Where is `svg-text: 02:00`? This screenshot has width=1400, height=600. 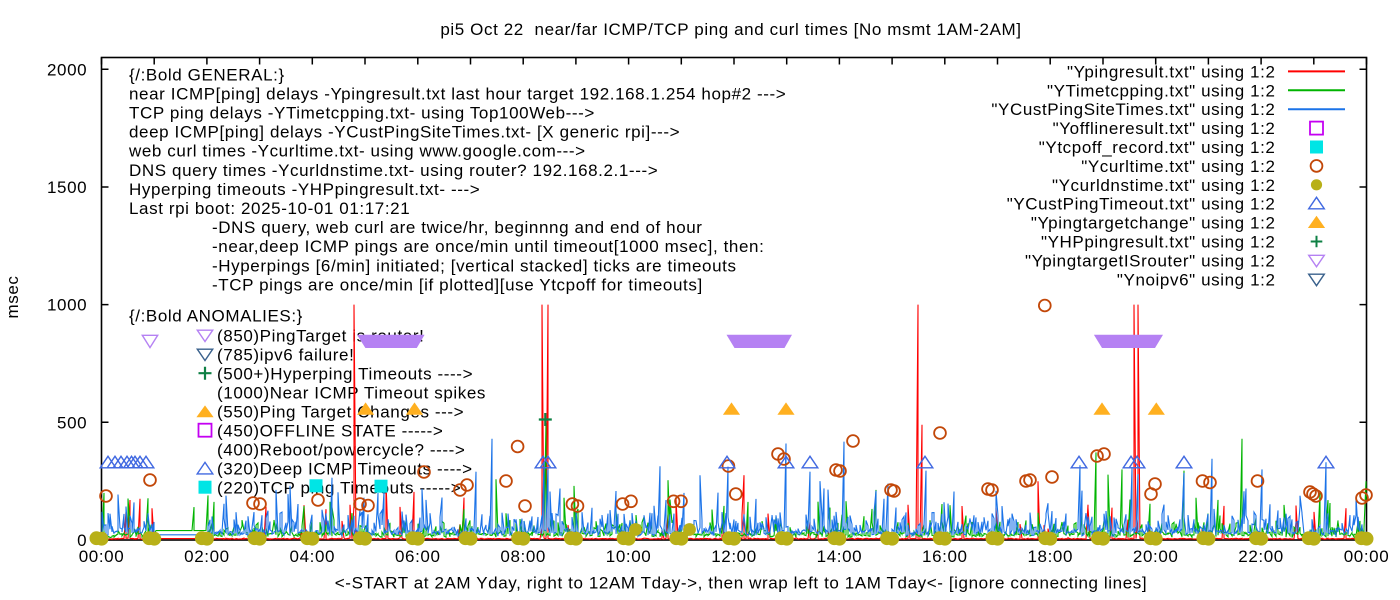
svg-text: 02:00 is located at coordinates (207, 556).